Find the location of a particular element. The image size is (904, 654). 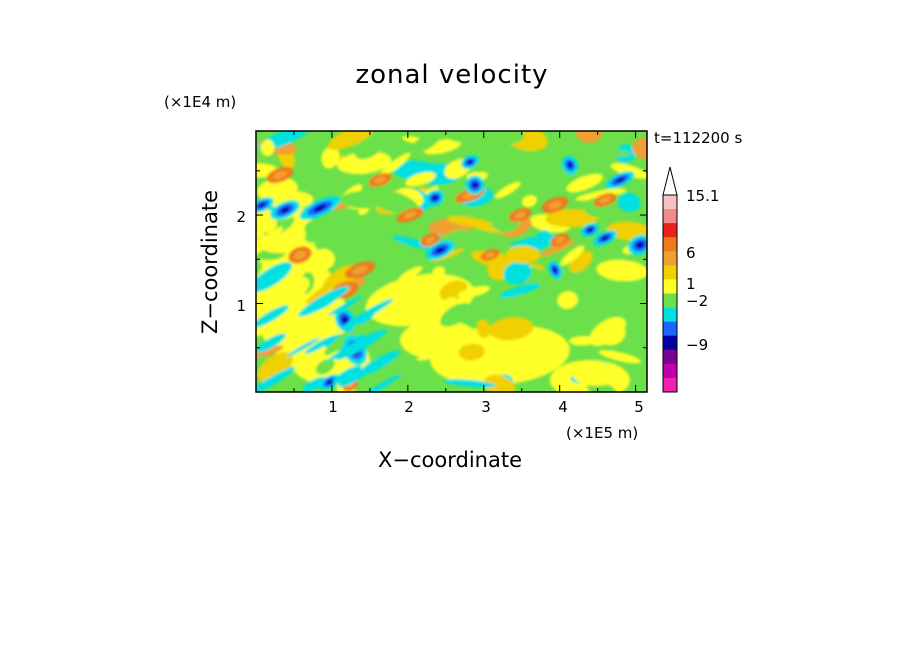

x-tick-label: 1 is located at coordinates (333, 407).